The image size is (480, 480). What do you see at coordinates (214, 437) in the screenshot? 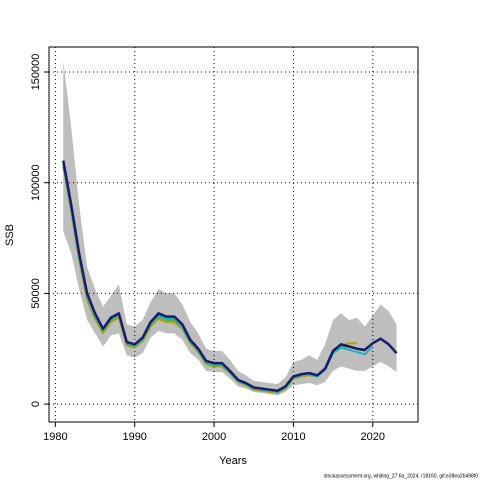
I see `x-tick-label: 2000` at bounding box center [214, 437].